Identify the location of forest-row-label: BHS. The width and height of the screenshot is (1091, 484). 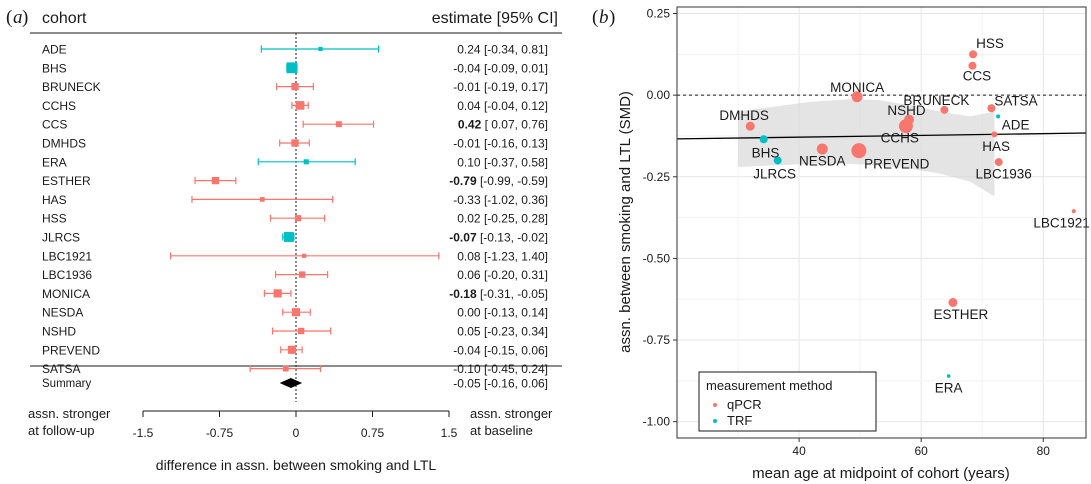
(54, 68).